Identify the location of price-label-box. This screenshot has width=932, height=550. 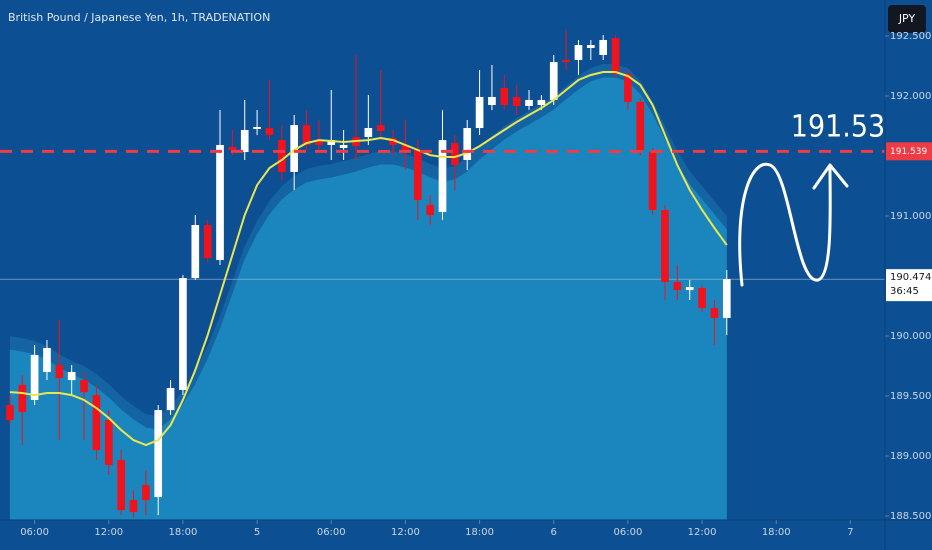
(909, 285).